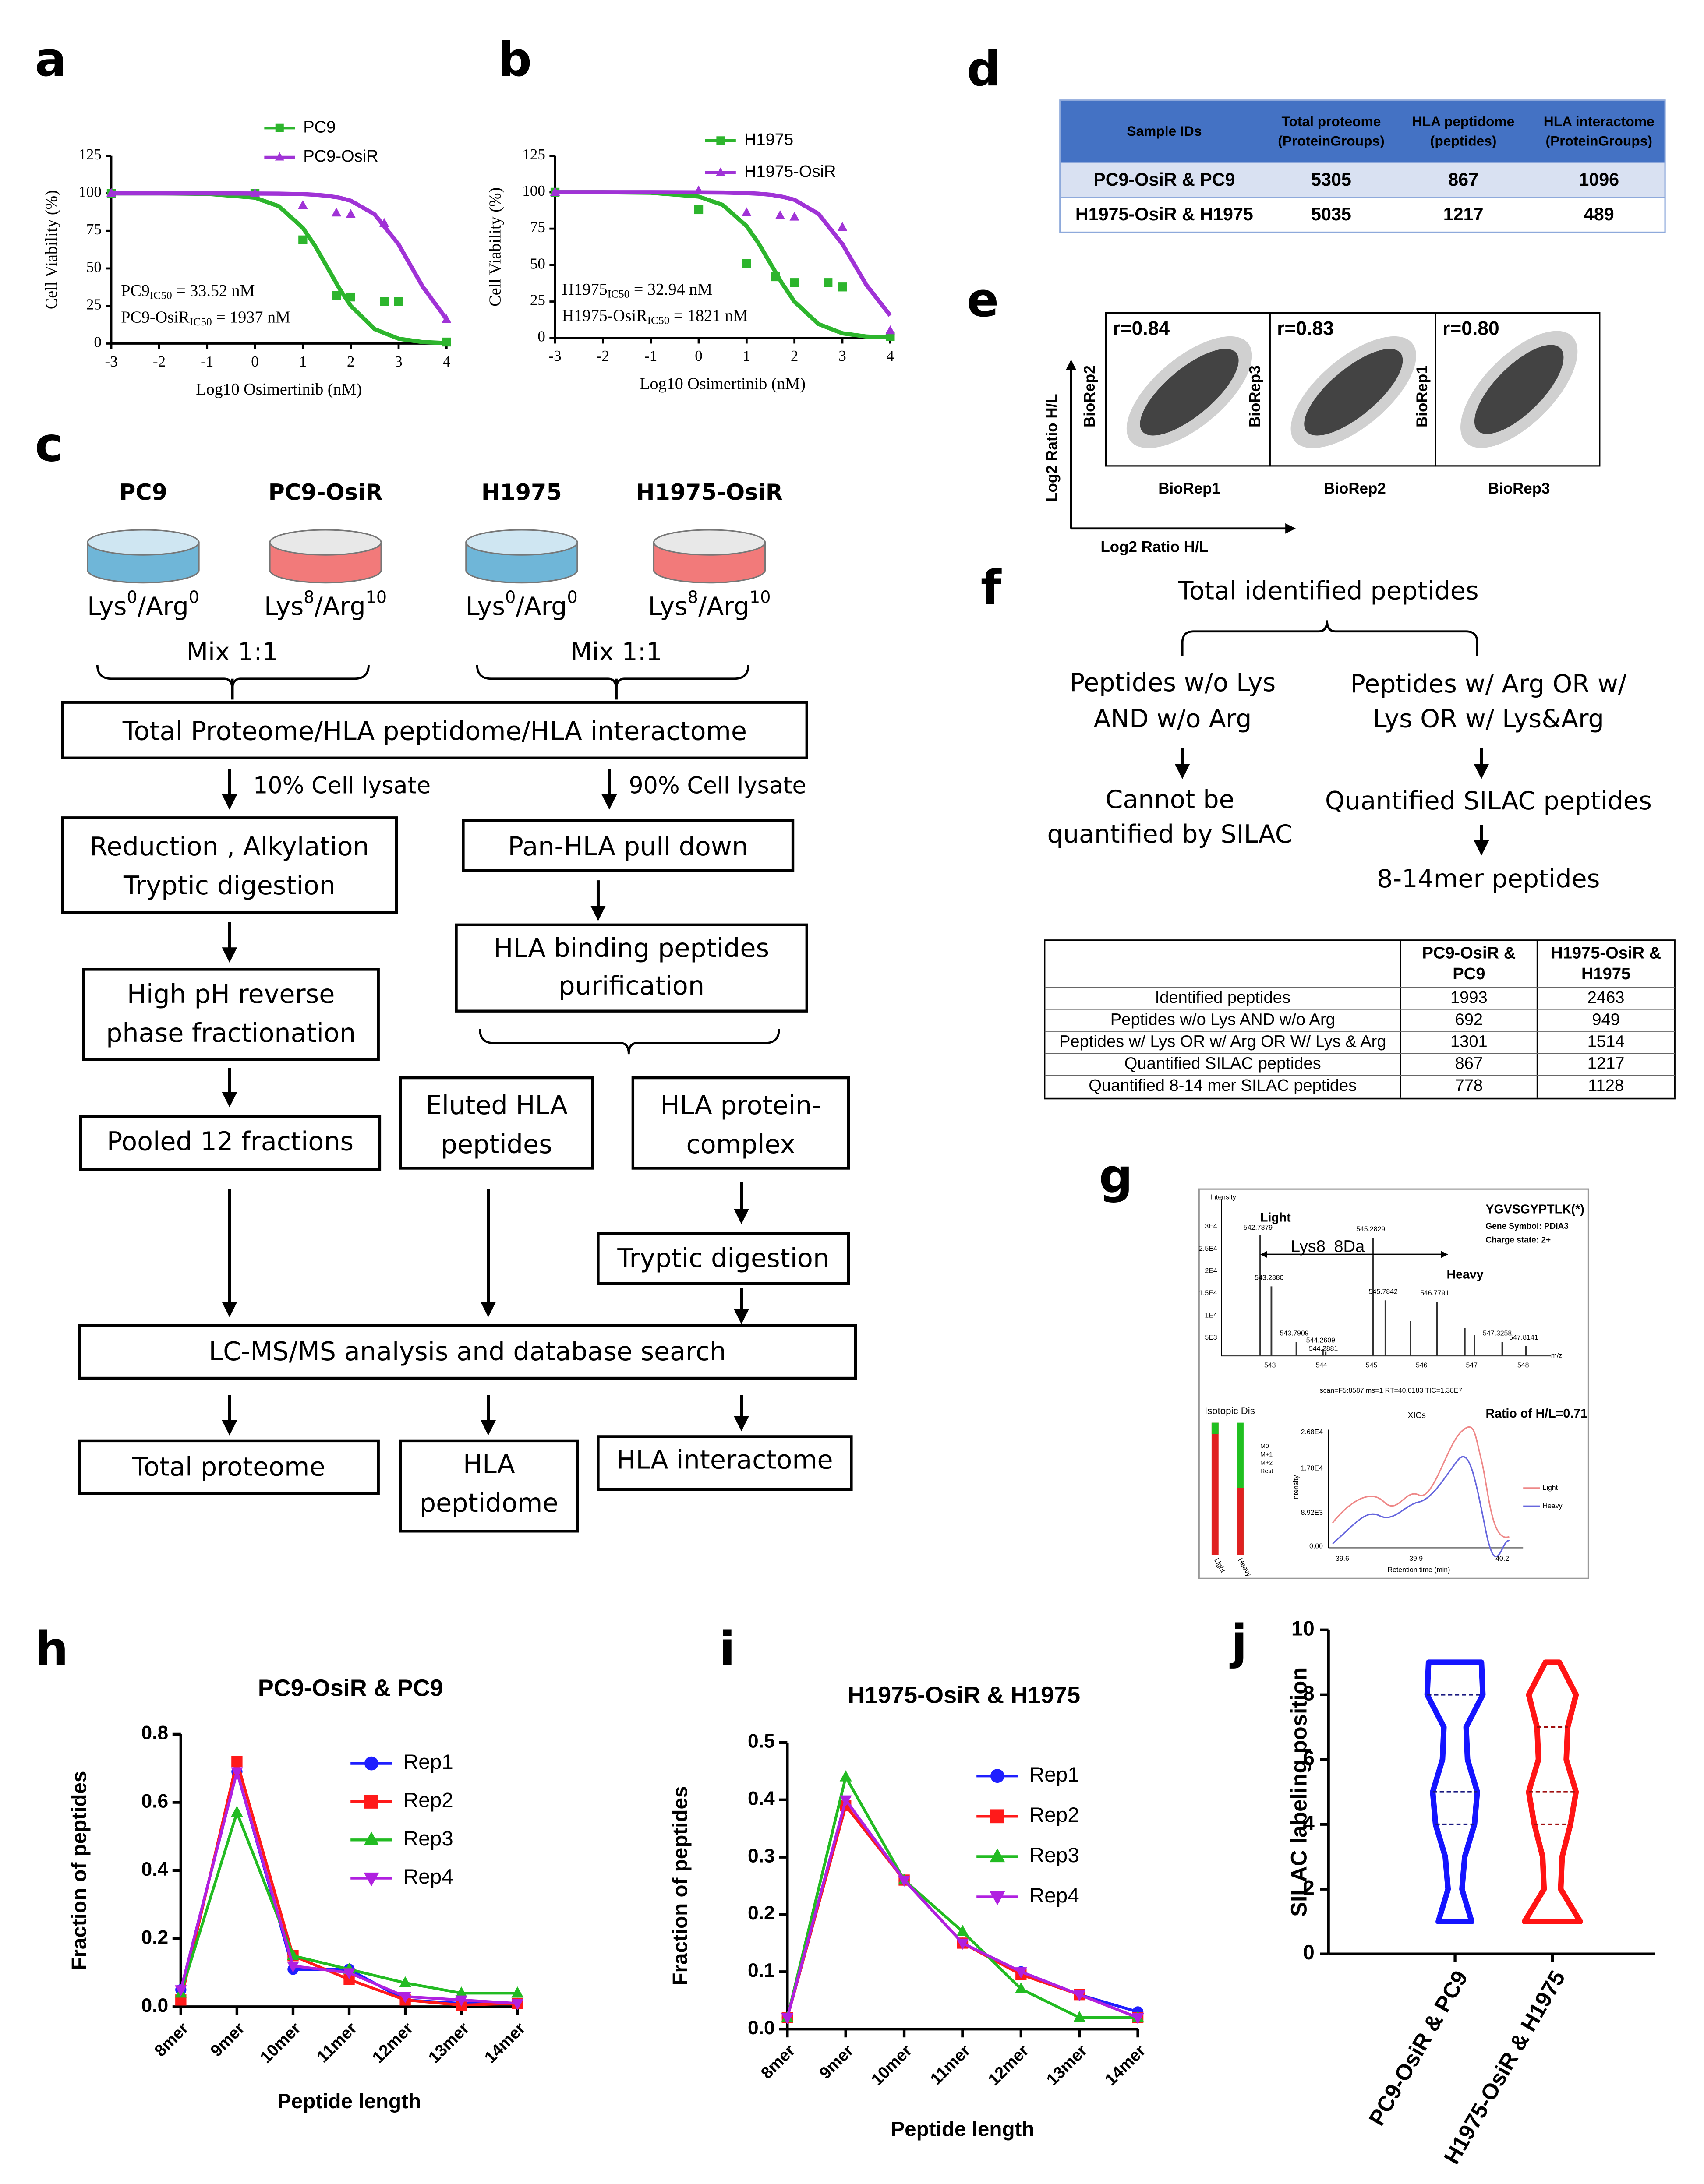  Describe the element at coordinates (1599, 140) in the screenshot. I see `table-header-cell: (ProteinGroups)` at that location.